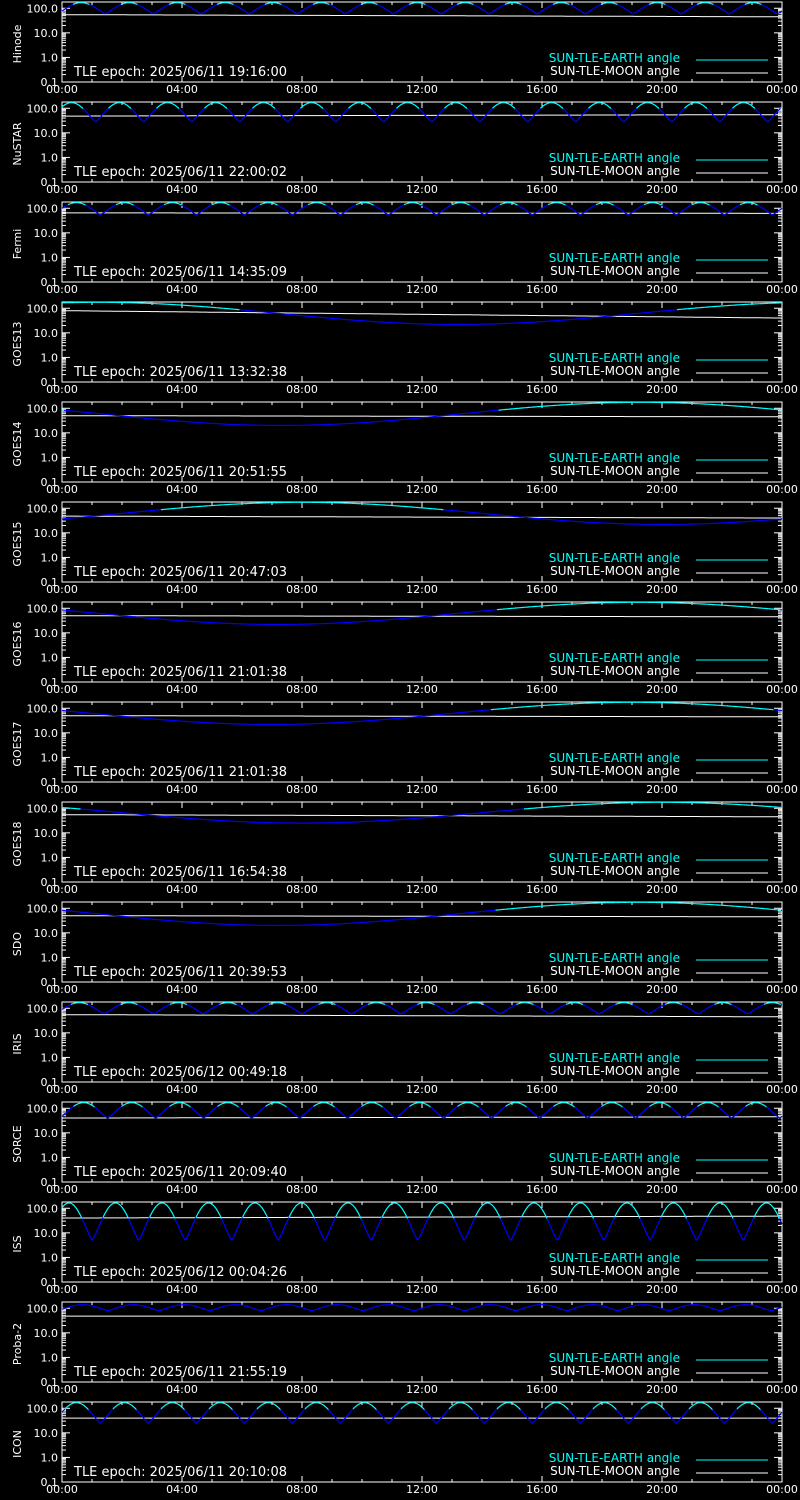  Describe the element at coordinates (17, 443) in the screenshot. I see `satellite-name-label: GOES14` at that location.